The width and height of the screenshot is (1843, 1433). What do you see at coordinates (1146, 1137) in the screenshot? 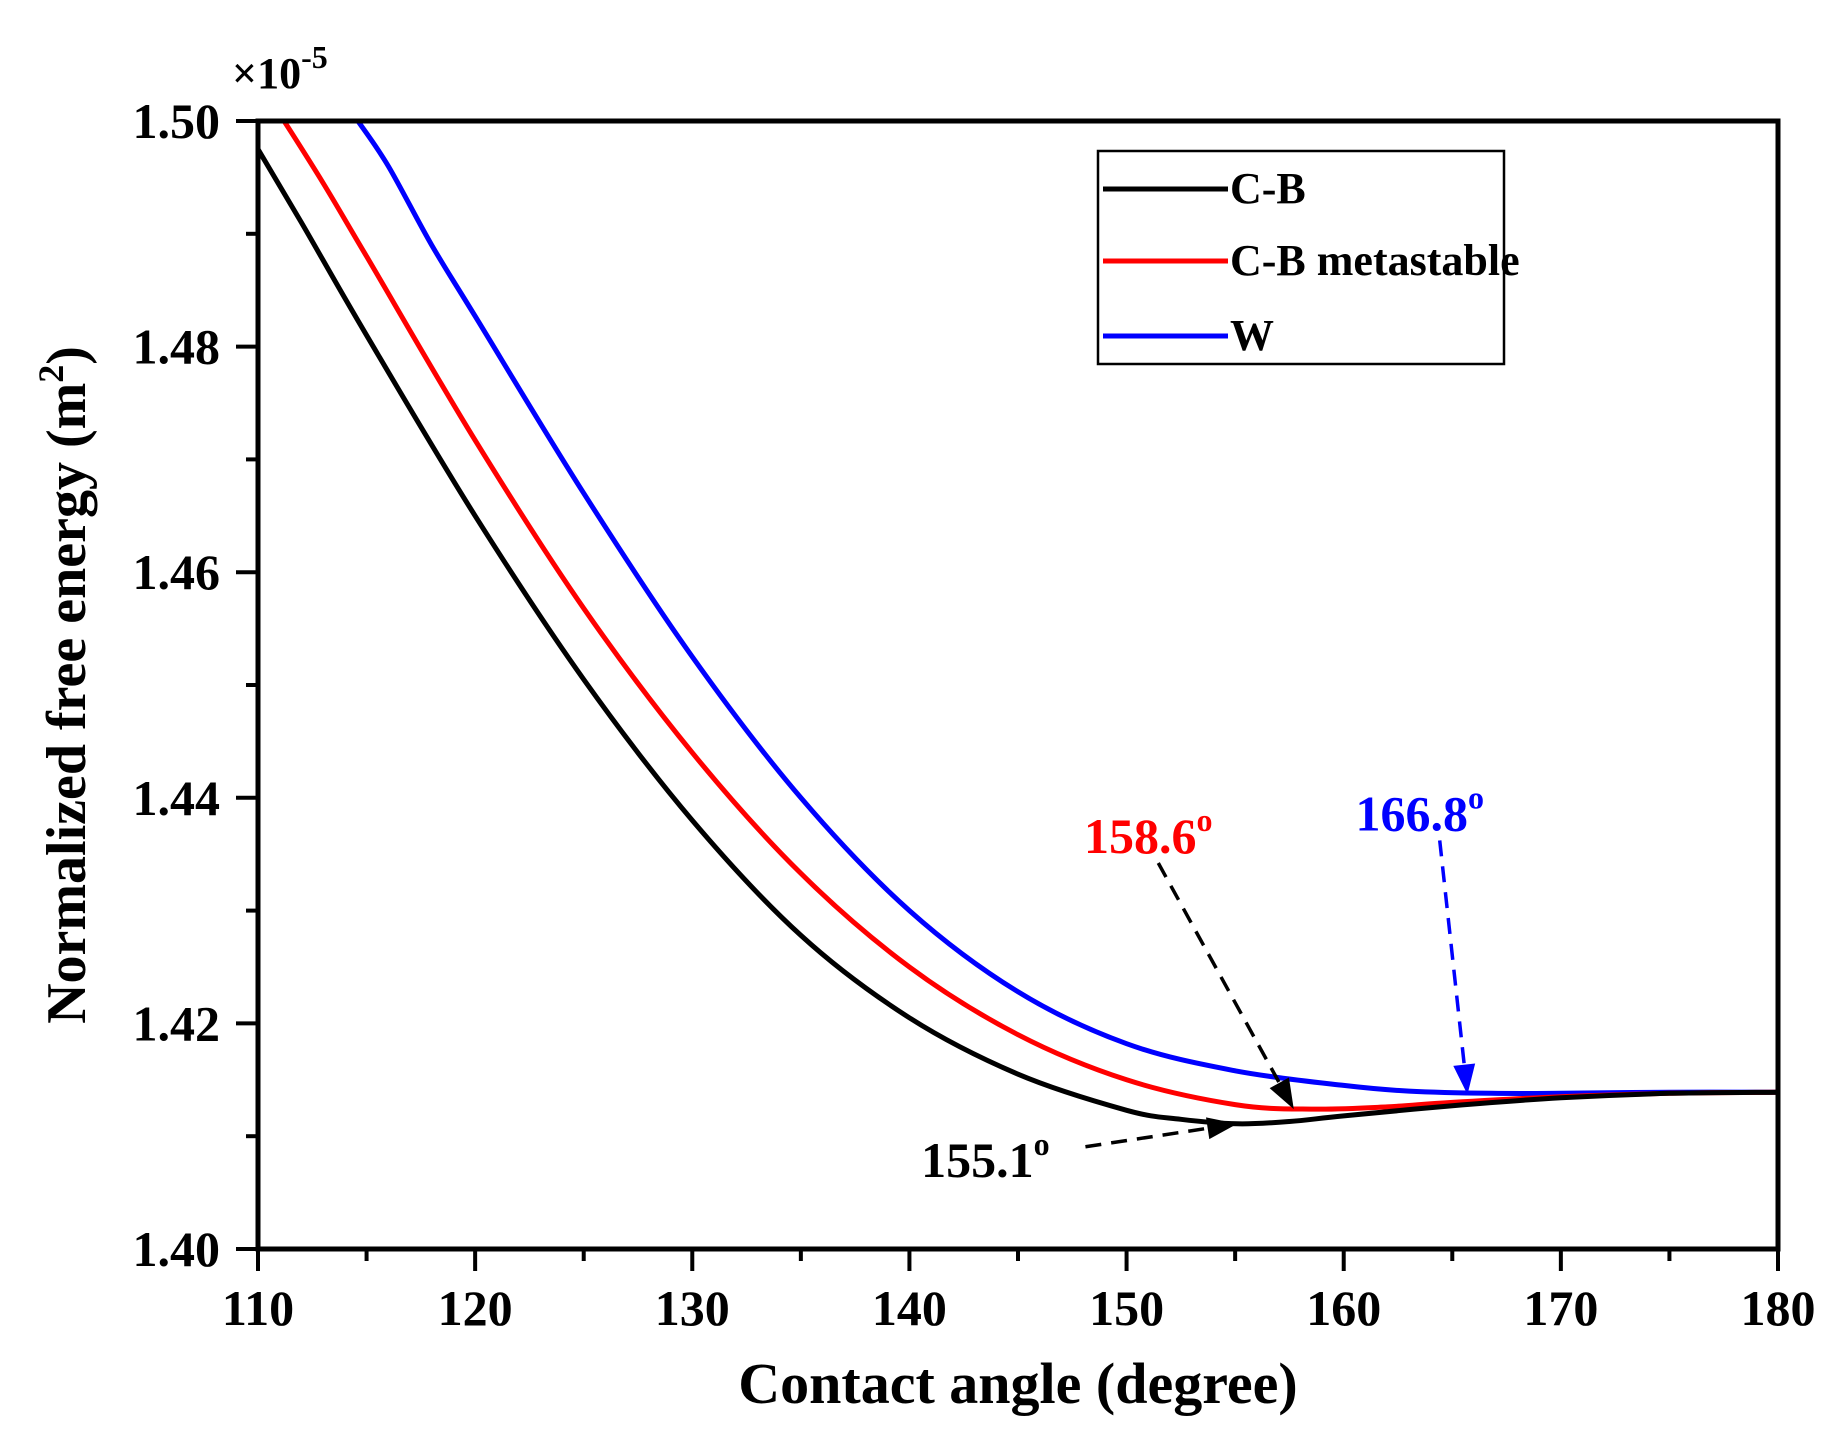
I see `annotation-arrow-cb` at bounding box center [1146, 1137].